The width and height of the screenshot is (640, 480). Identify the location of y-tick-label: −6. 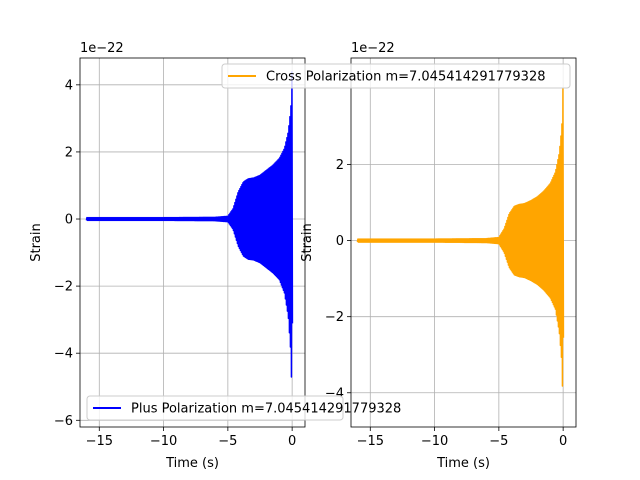
(63, 421).